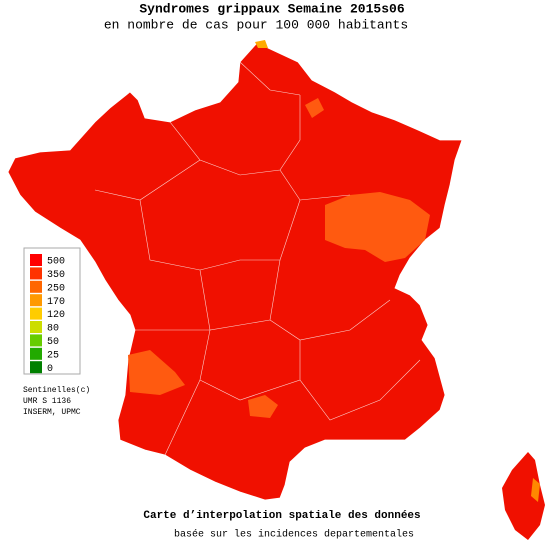 Image resolution: width=549 pixels, height=544 pixels. Describe the element at coordinates (156, 372) in the screenshot. I see `high-incidence-landes` at that location.